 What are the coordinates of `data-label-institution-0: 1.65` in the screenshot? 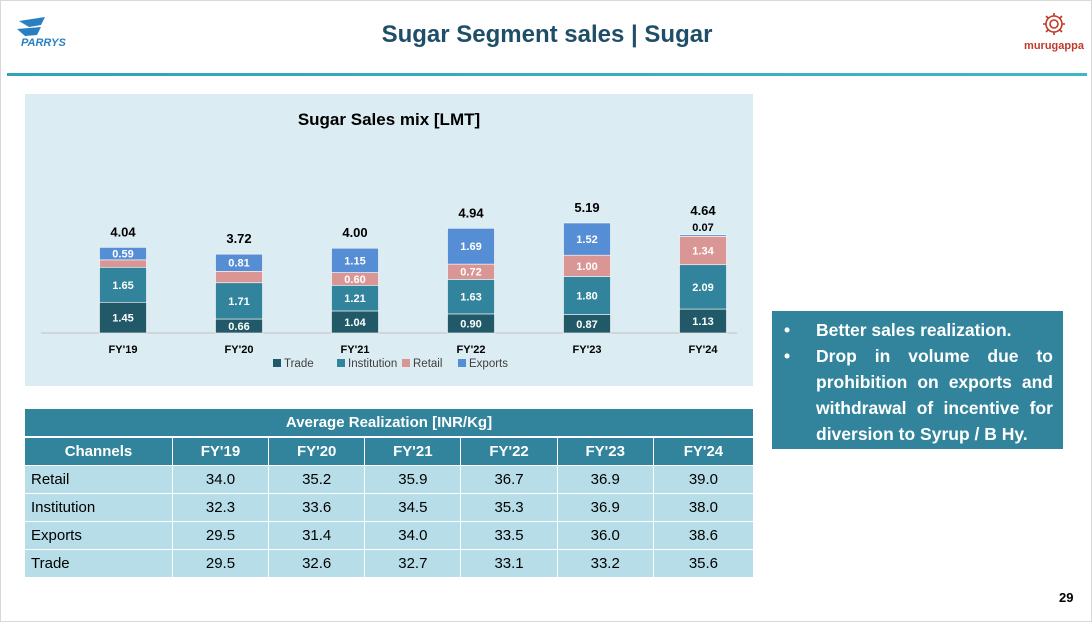 It's located at (122, 286).